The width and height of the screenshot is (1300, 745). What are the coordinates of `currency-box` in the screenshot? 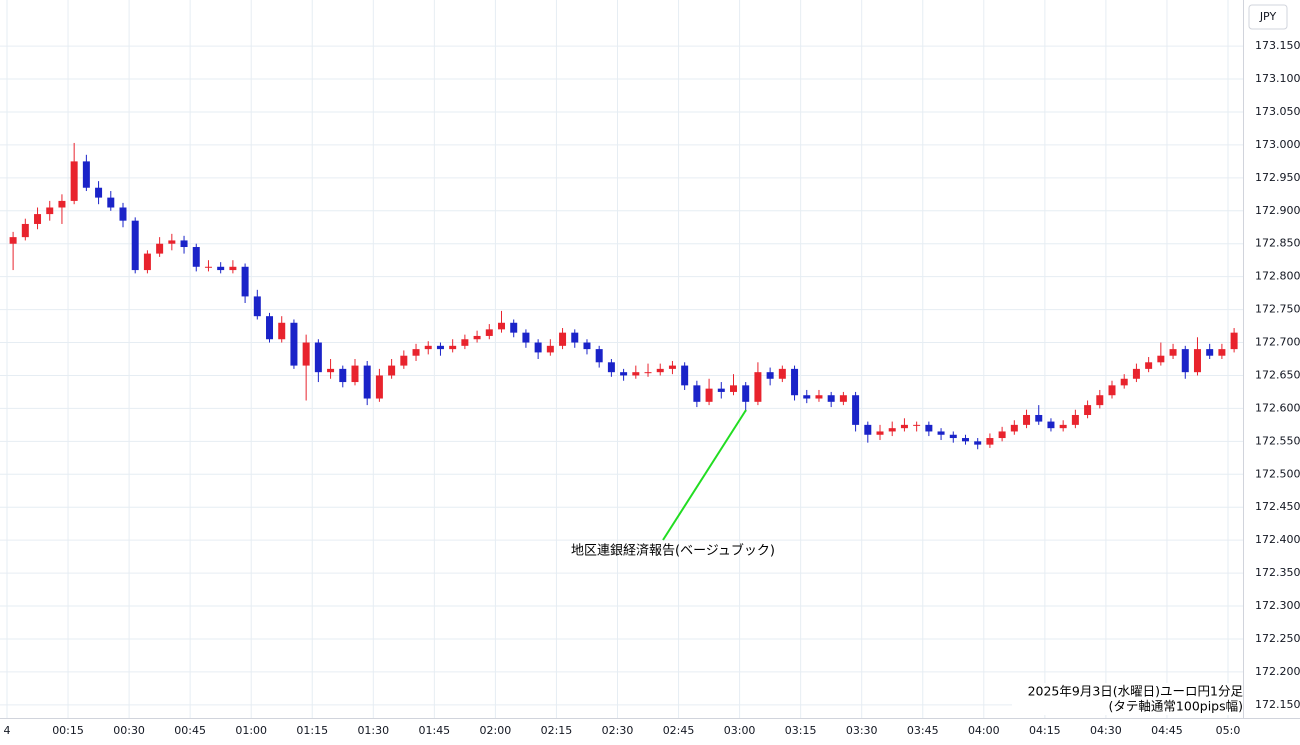 It's located at (1268, 17).